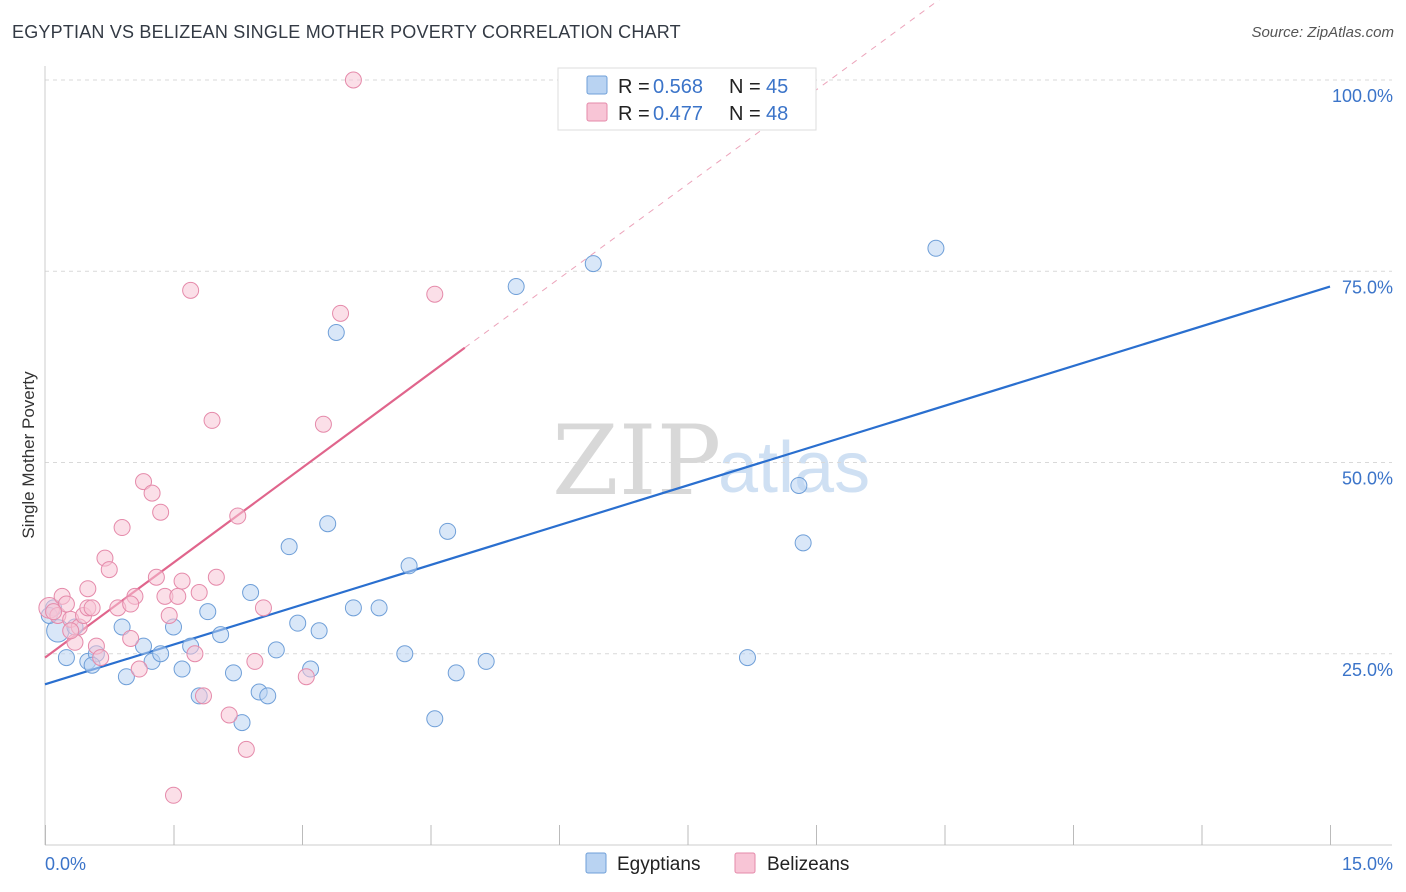  I want to click on legend-swatch-belizeans, so click(597, 112).